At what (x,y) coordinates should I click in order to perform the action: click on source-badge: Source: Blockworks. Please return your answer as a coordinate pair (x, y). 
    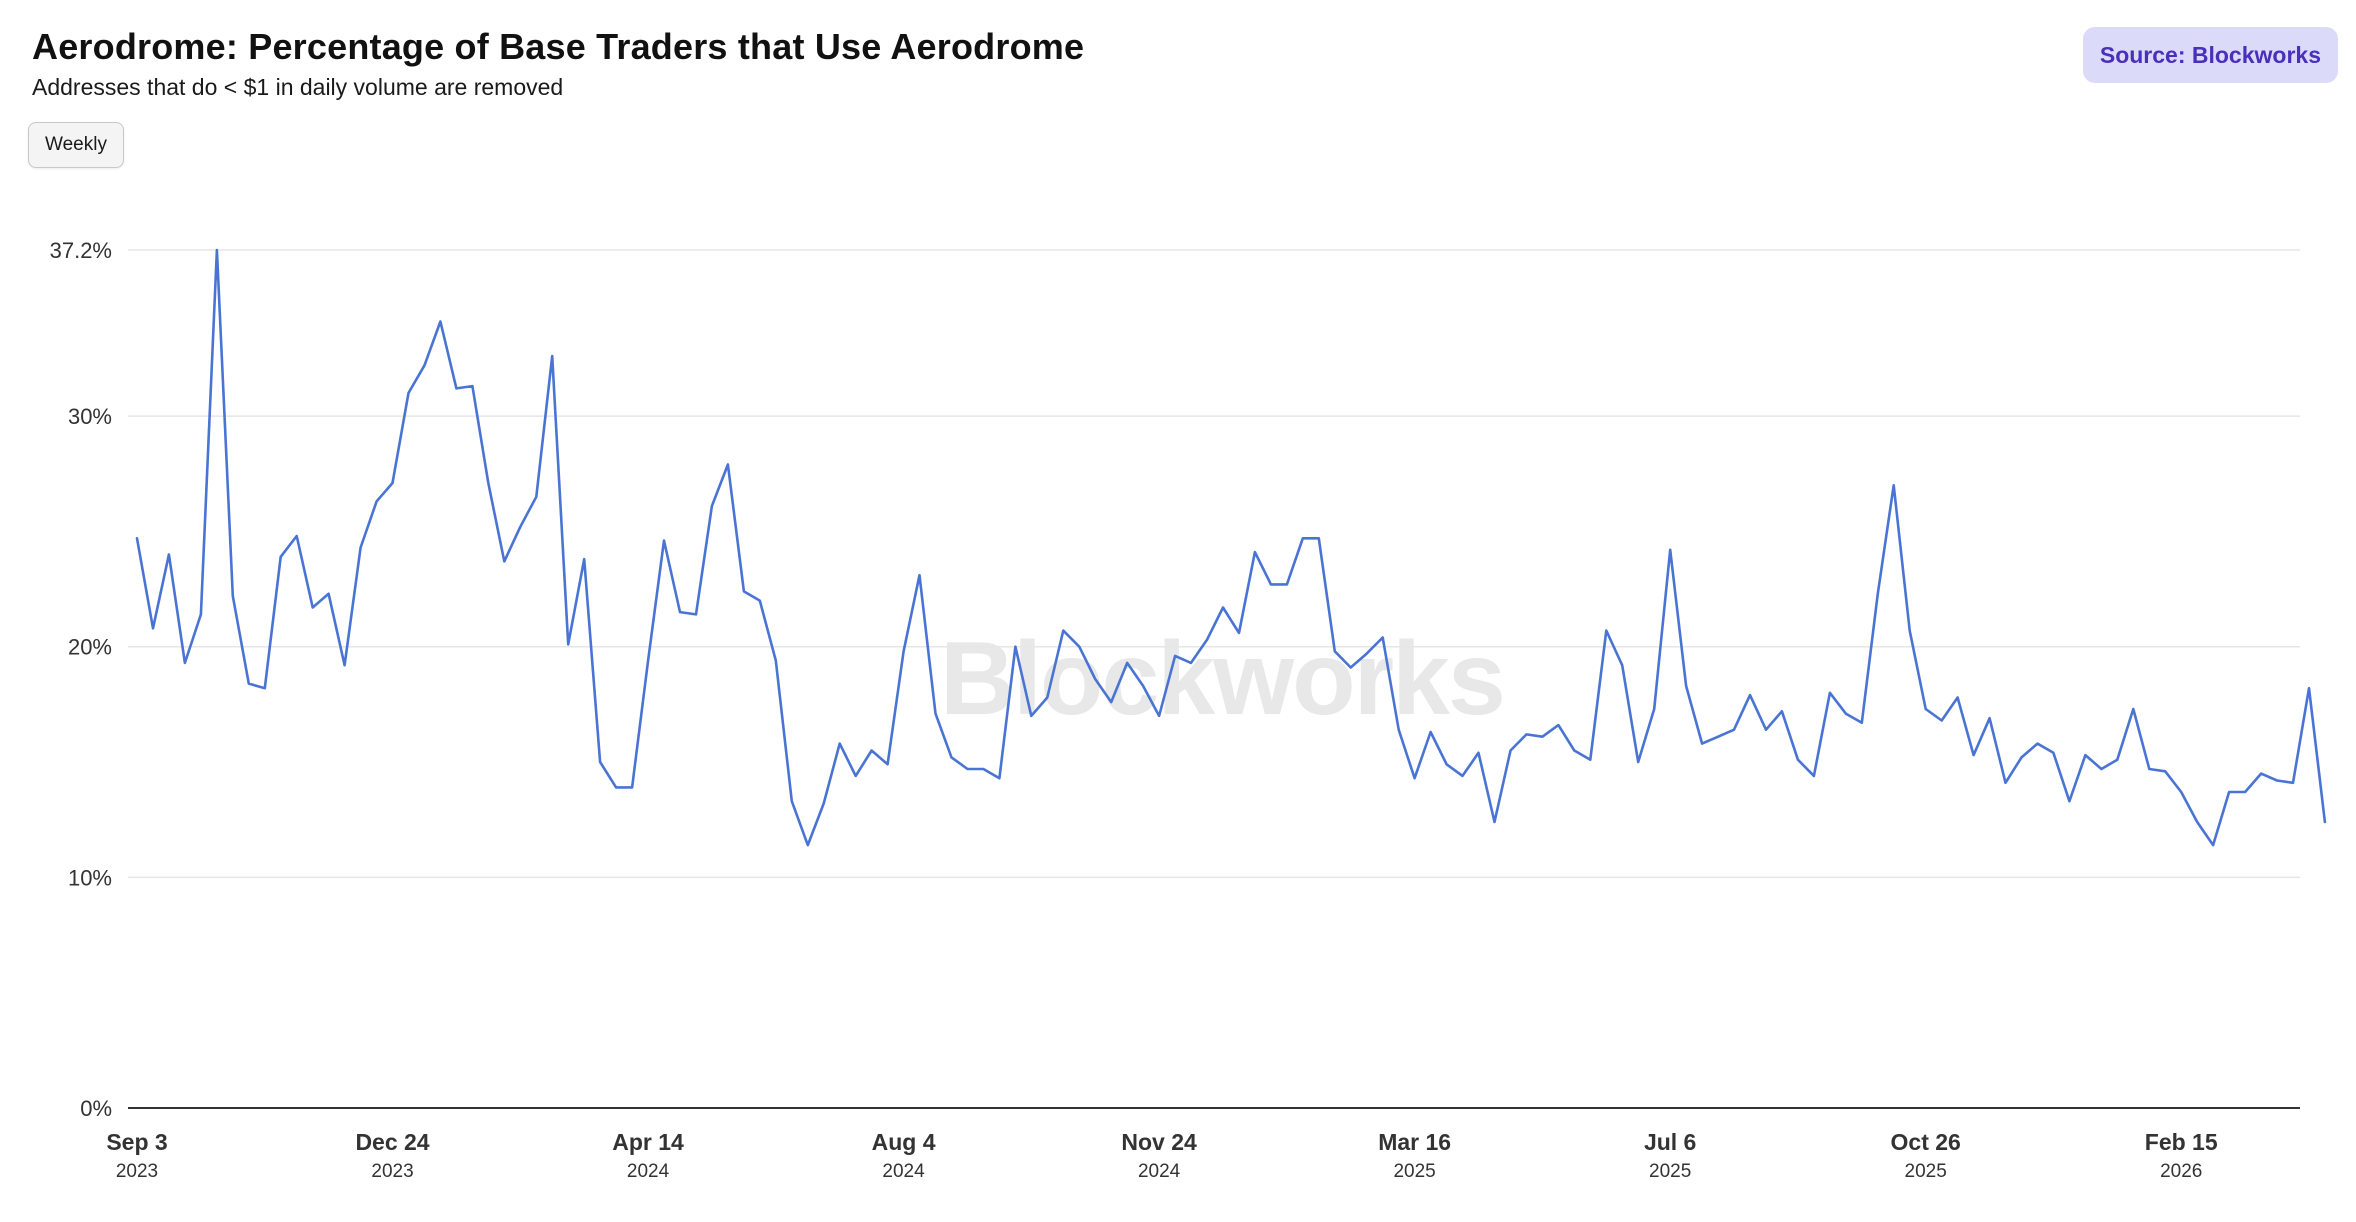
    Looking at the image, I should click on (2210, 55).